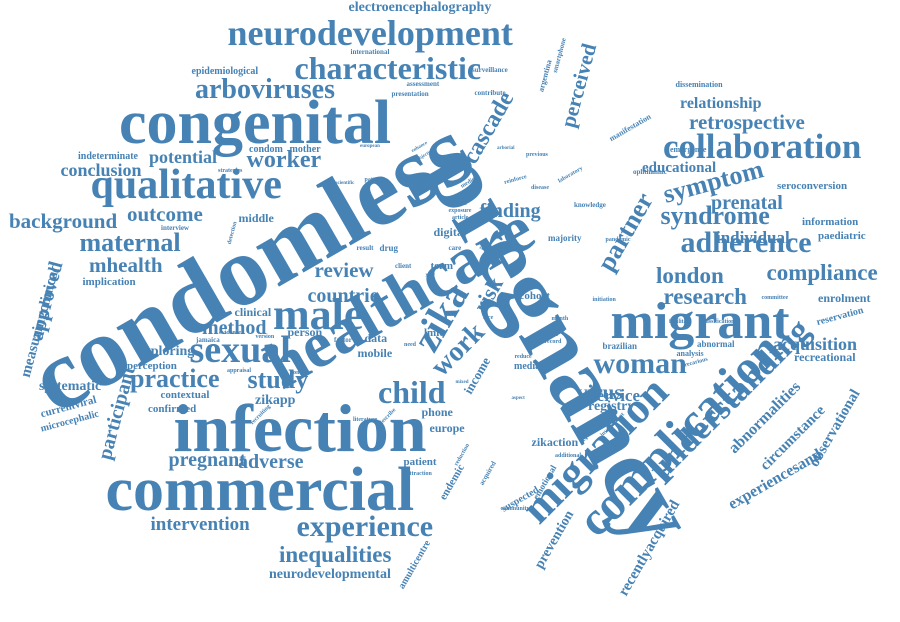 Image resolution: width=900 pixels, height=622 pixels. Describe the element at coordinates (266, 150) in the screenshot. I see `cloud-word: condom` at that location.